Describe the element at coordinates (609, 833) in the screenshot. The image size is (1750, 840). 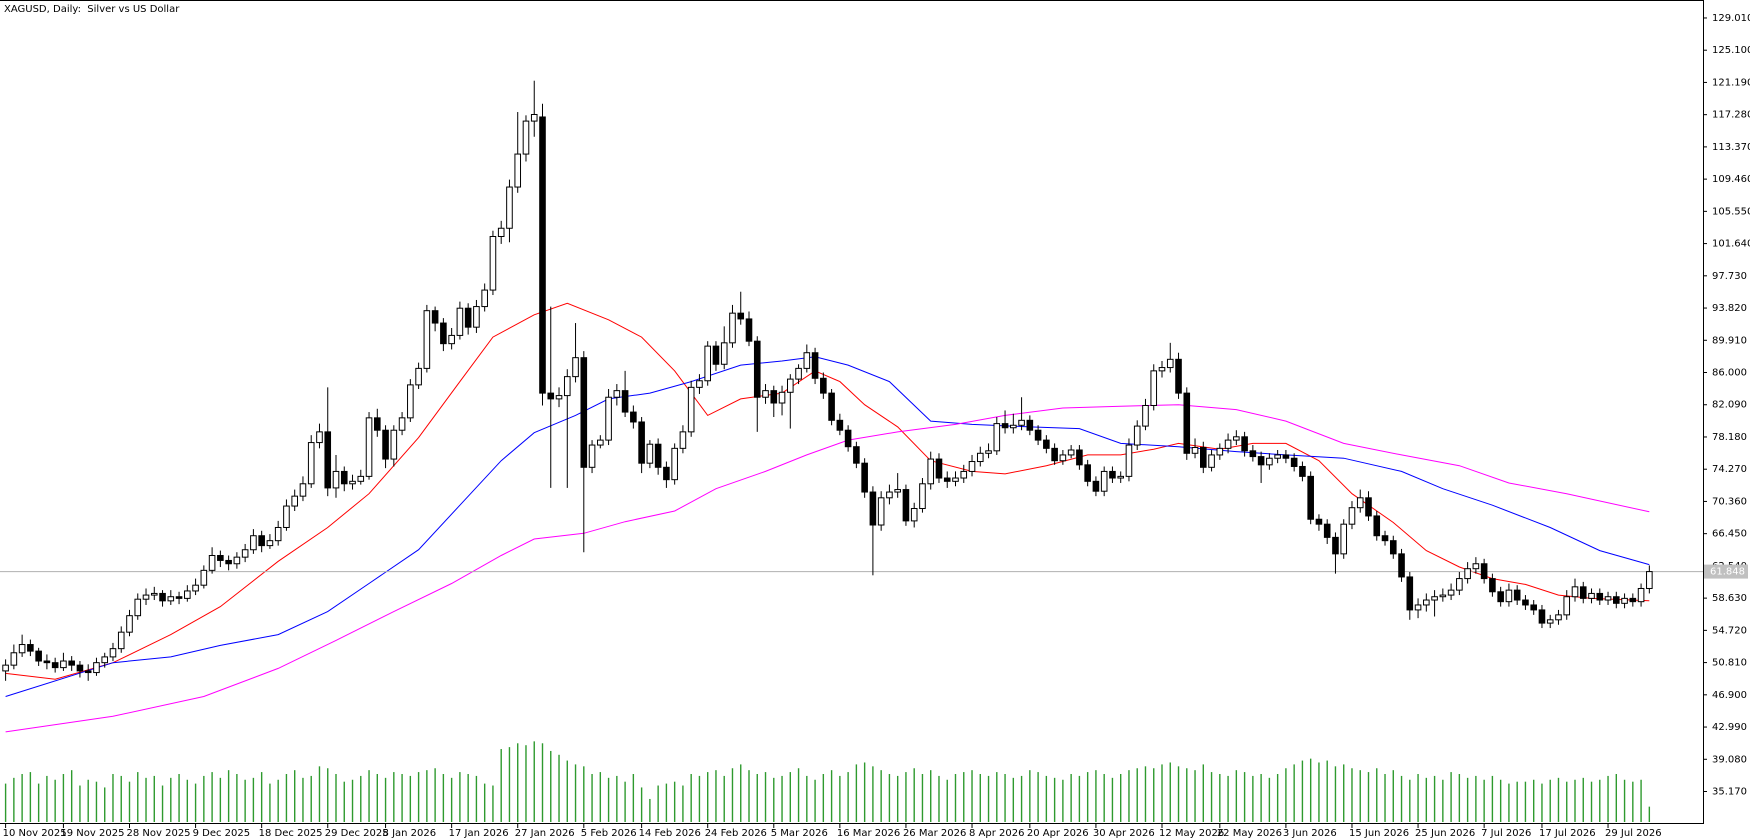
I see `x-tick-label: 5 Feb 2026` at that location.